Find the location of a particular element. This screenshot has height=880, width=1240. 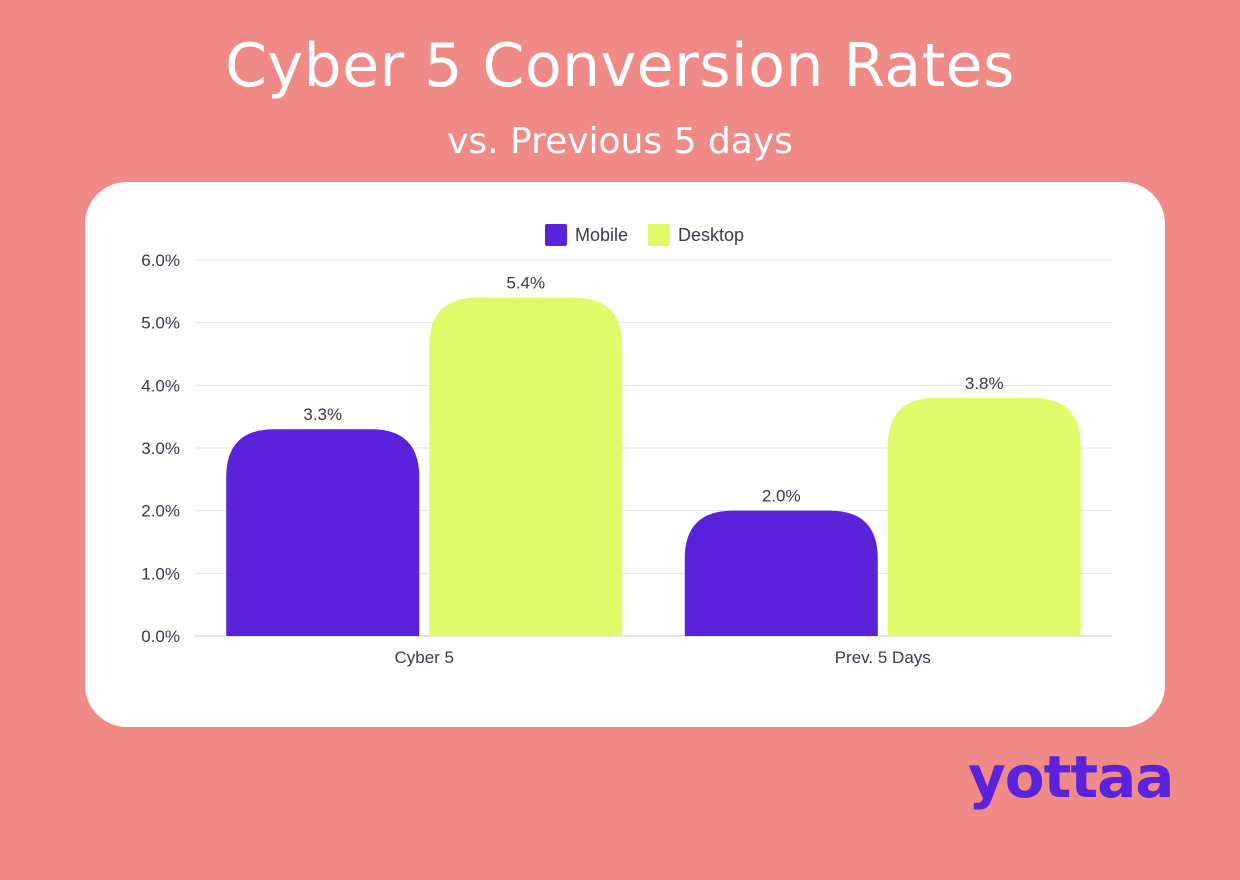

y-tick-label: 2.0% is located at coordinates (160, 511).